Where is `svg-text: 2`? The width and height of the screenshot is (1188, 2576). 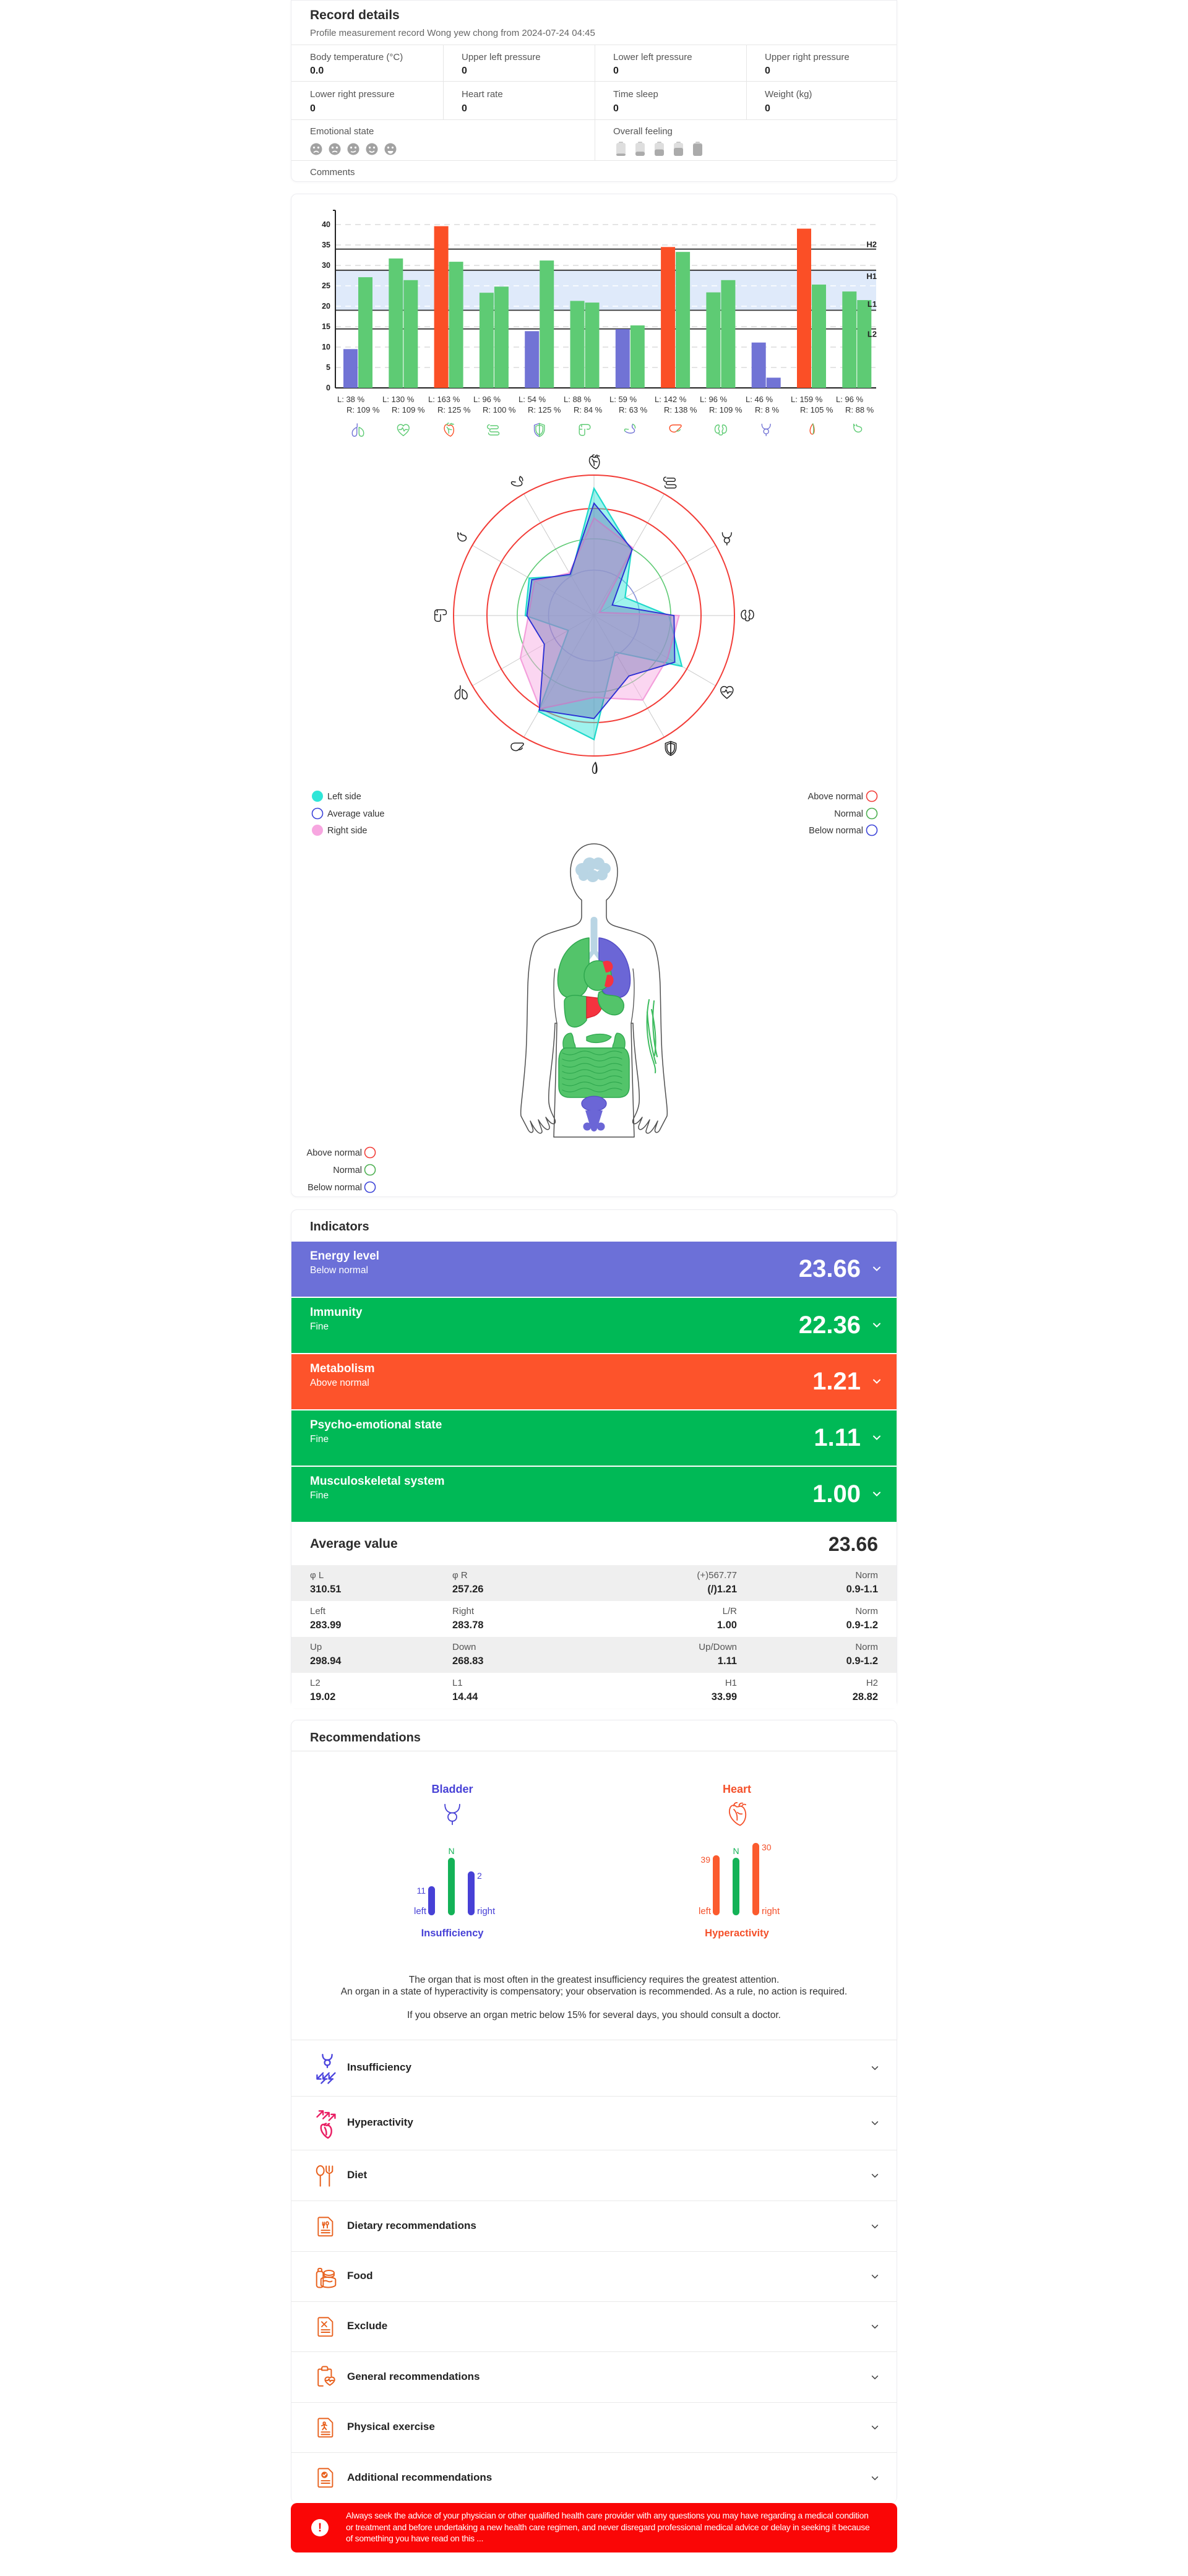 svg-text: 2 is located at coordinates (479, 1876).